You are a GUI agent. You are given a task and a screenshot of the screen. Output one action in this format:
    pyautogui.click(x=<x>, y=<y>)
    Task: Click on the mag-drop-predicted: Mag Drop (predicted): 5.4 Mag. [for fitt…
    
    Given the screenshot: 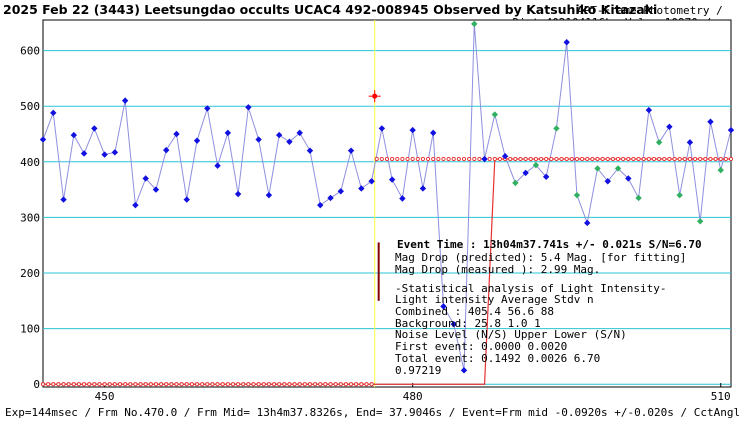 What is the action you would take?
    pyautogui.click(x=540, y=257)
    